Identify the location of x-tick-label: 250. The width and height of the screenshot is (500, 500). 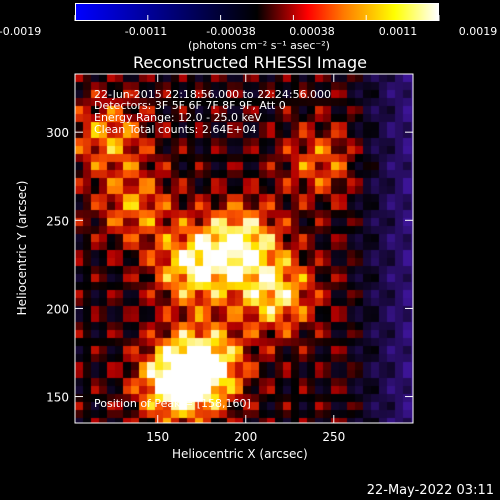
(333, 437).